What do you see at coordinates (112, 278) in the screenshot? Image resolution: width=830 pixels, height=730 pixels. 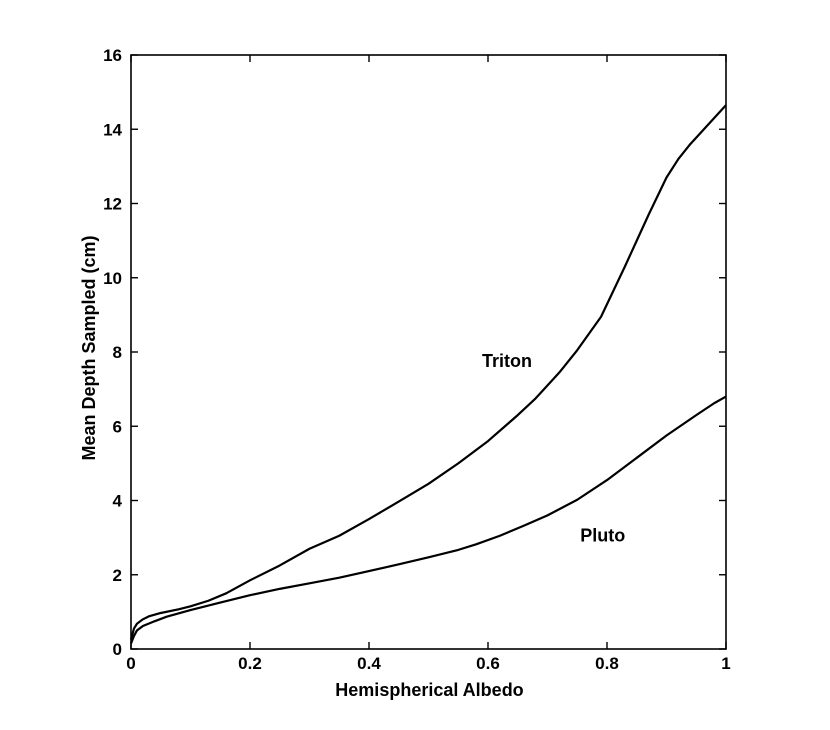 I see `y-tick-label: 10` at bounding box center [112, 278].